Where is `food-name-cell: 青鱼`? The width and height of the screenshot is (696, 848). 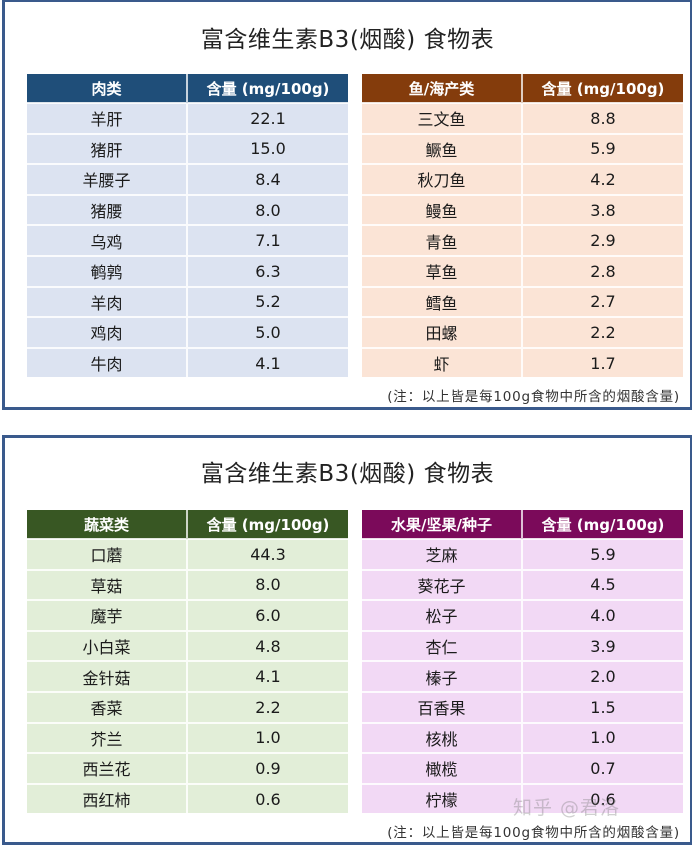
food-name-cell: 青鱼 is located at coordinates (442, 240).